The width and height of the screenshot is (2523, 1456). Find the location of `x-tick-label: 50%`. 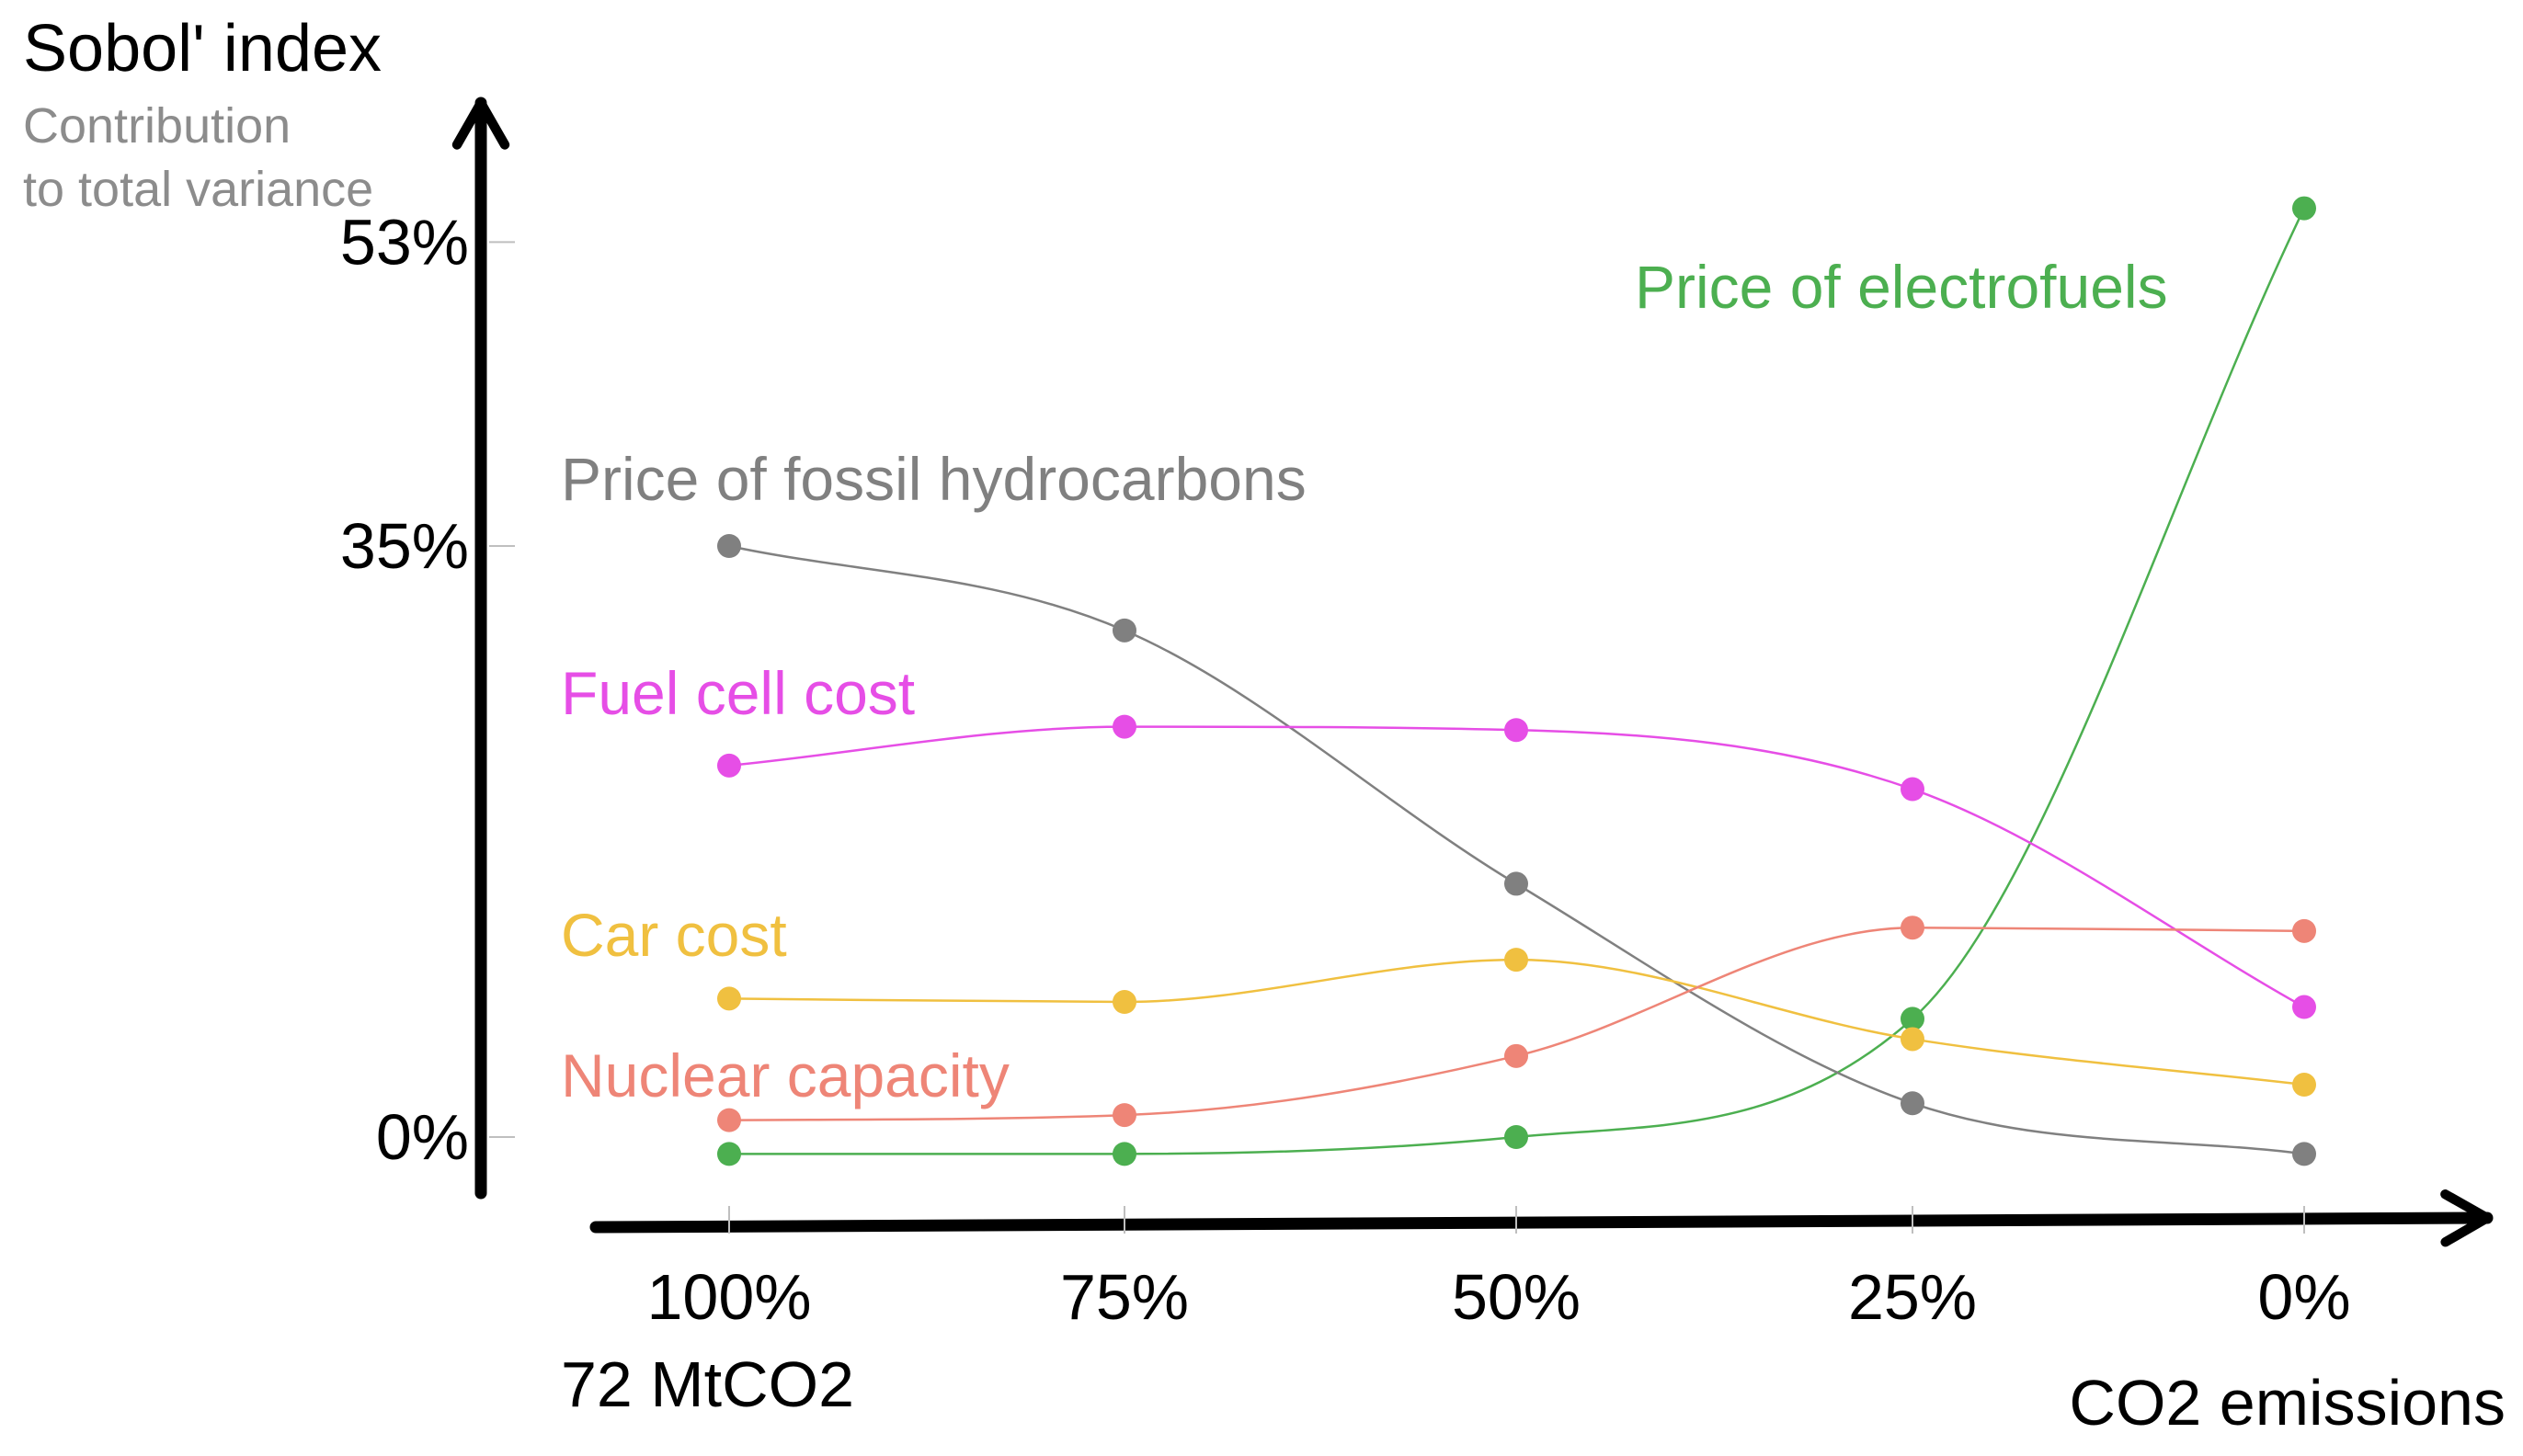

x-tick-label: 50% is located at coordinates (1516, 1297).